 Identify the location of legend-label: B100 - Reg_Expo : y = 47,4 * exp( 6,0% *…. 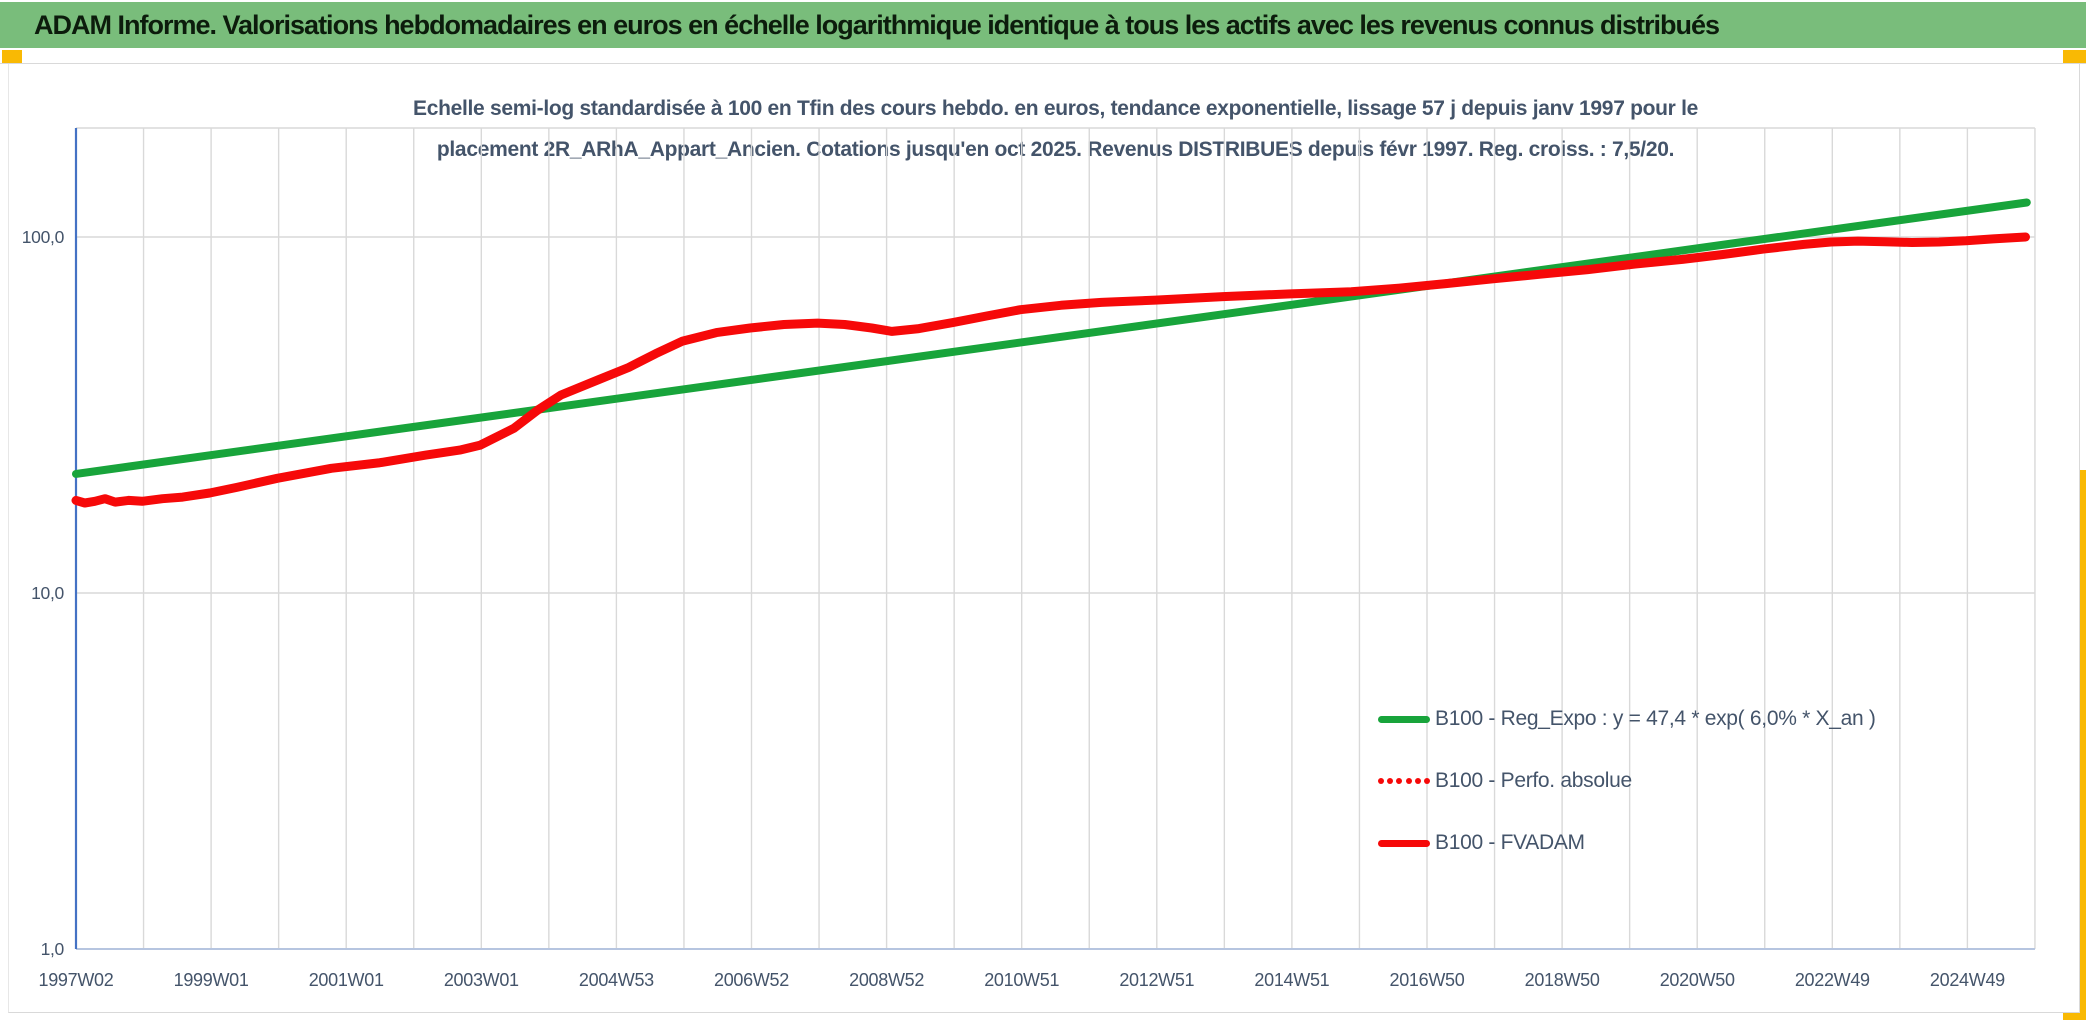
(1655, 718).